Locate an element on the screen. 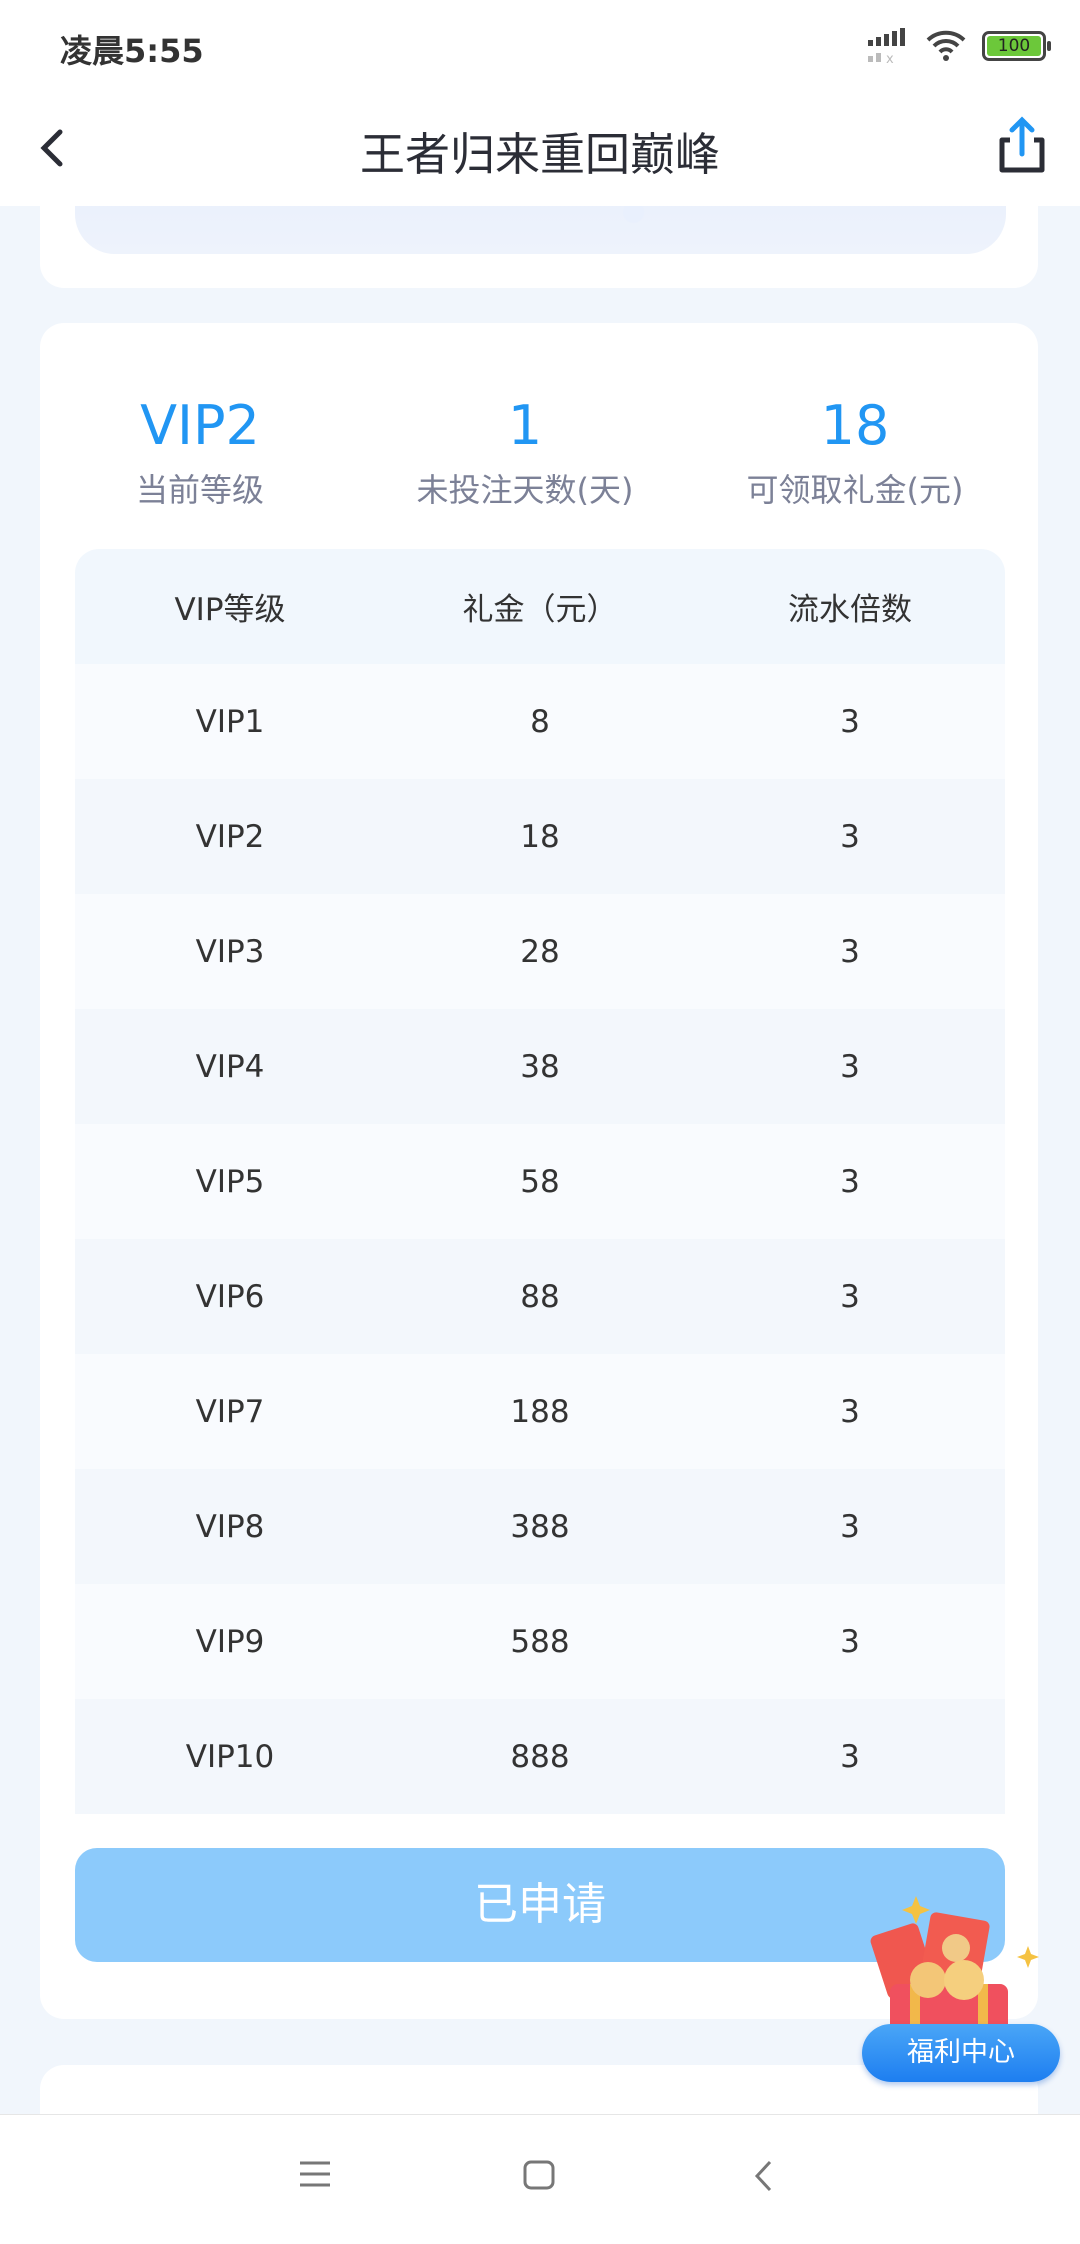  table-row: VIP3 28 3 is located at coordinates (540, 951).